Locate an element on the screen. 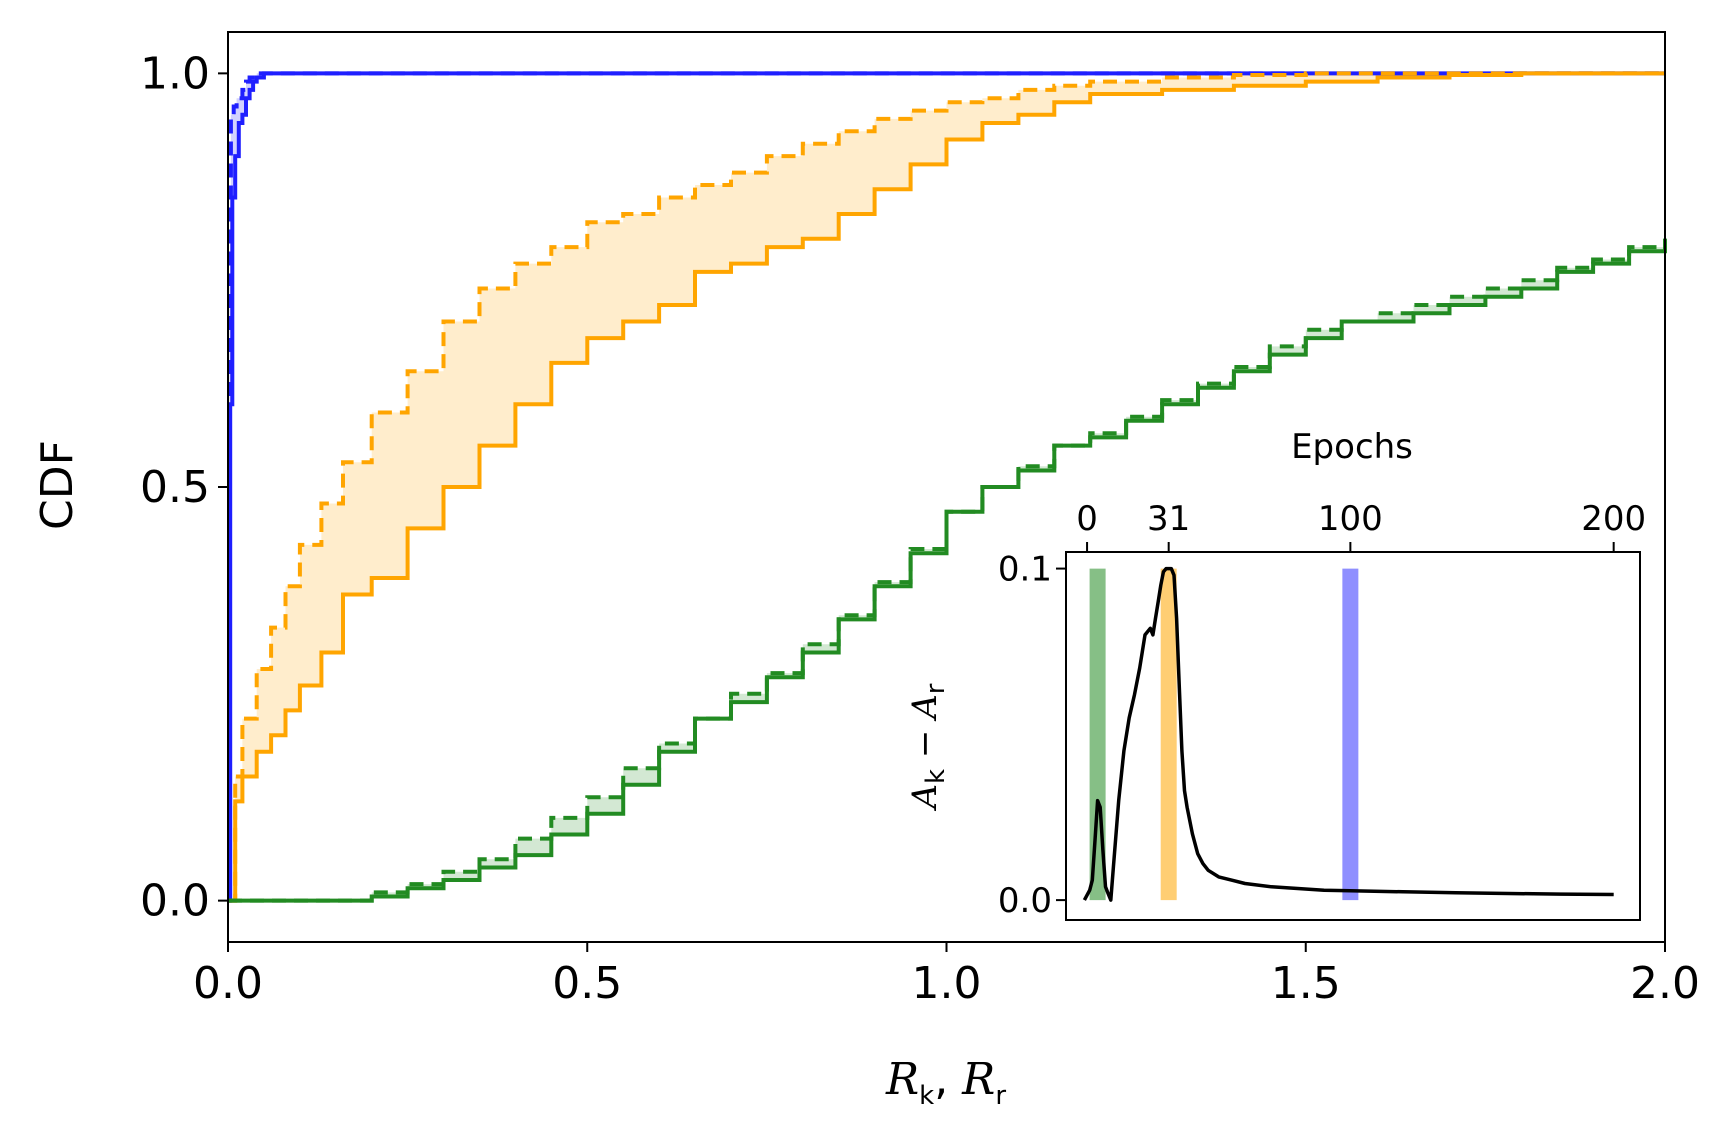 The image size is (1733, 1127). inset-y-ticks: 0.0 0.1 is located at coordinates (1032, 735).